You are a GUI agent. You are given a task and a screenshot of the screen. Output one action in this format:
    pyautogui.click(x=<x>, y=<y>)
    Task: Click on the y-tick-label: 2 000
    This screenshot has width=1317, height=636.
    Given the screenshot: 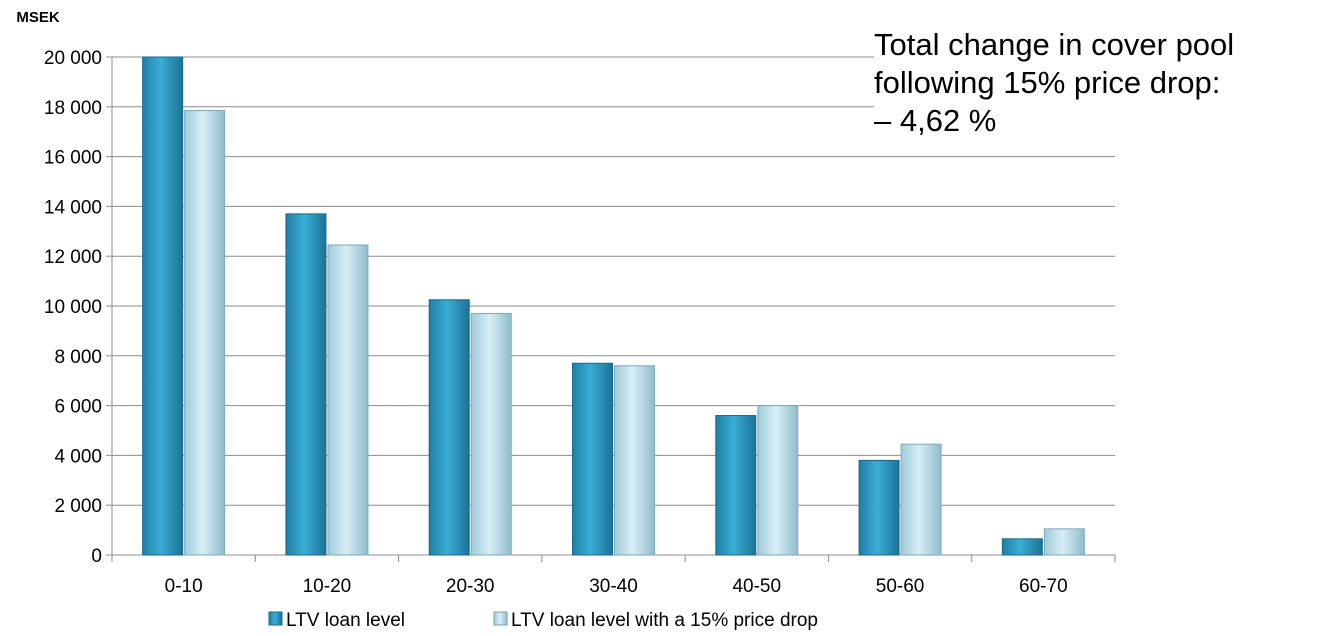 What is the action you would take?
    pyautogui.click(x=78, y=506)
    